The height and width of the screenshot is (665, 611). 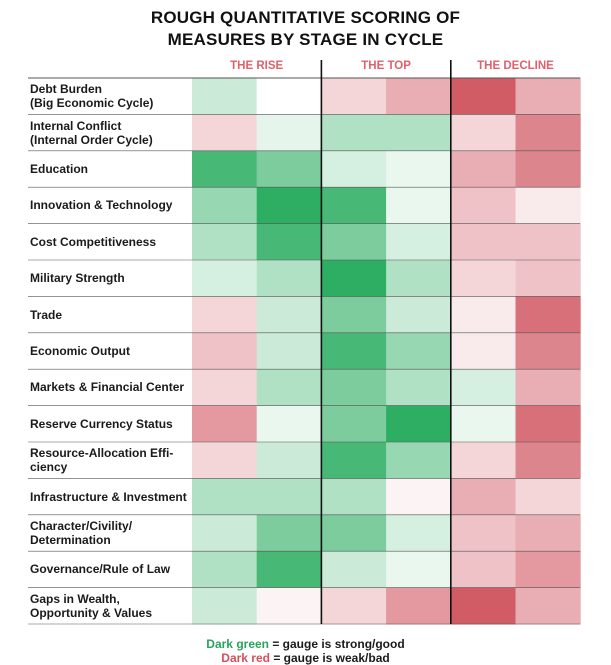 I want to click on legend-strong: Dark green = gauge is strong/good, so click(x=305, y=644).